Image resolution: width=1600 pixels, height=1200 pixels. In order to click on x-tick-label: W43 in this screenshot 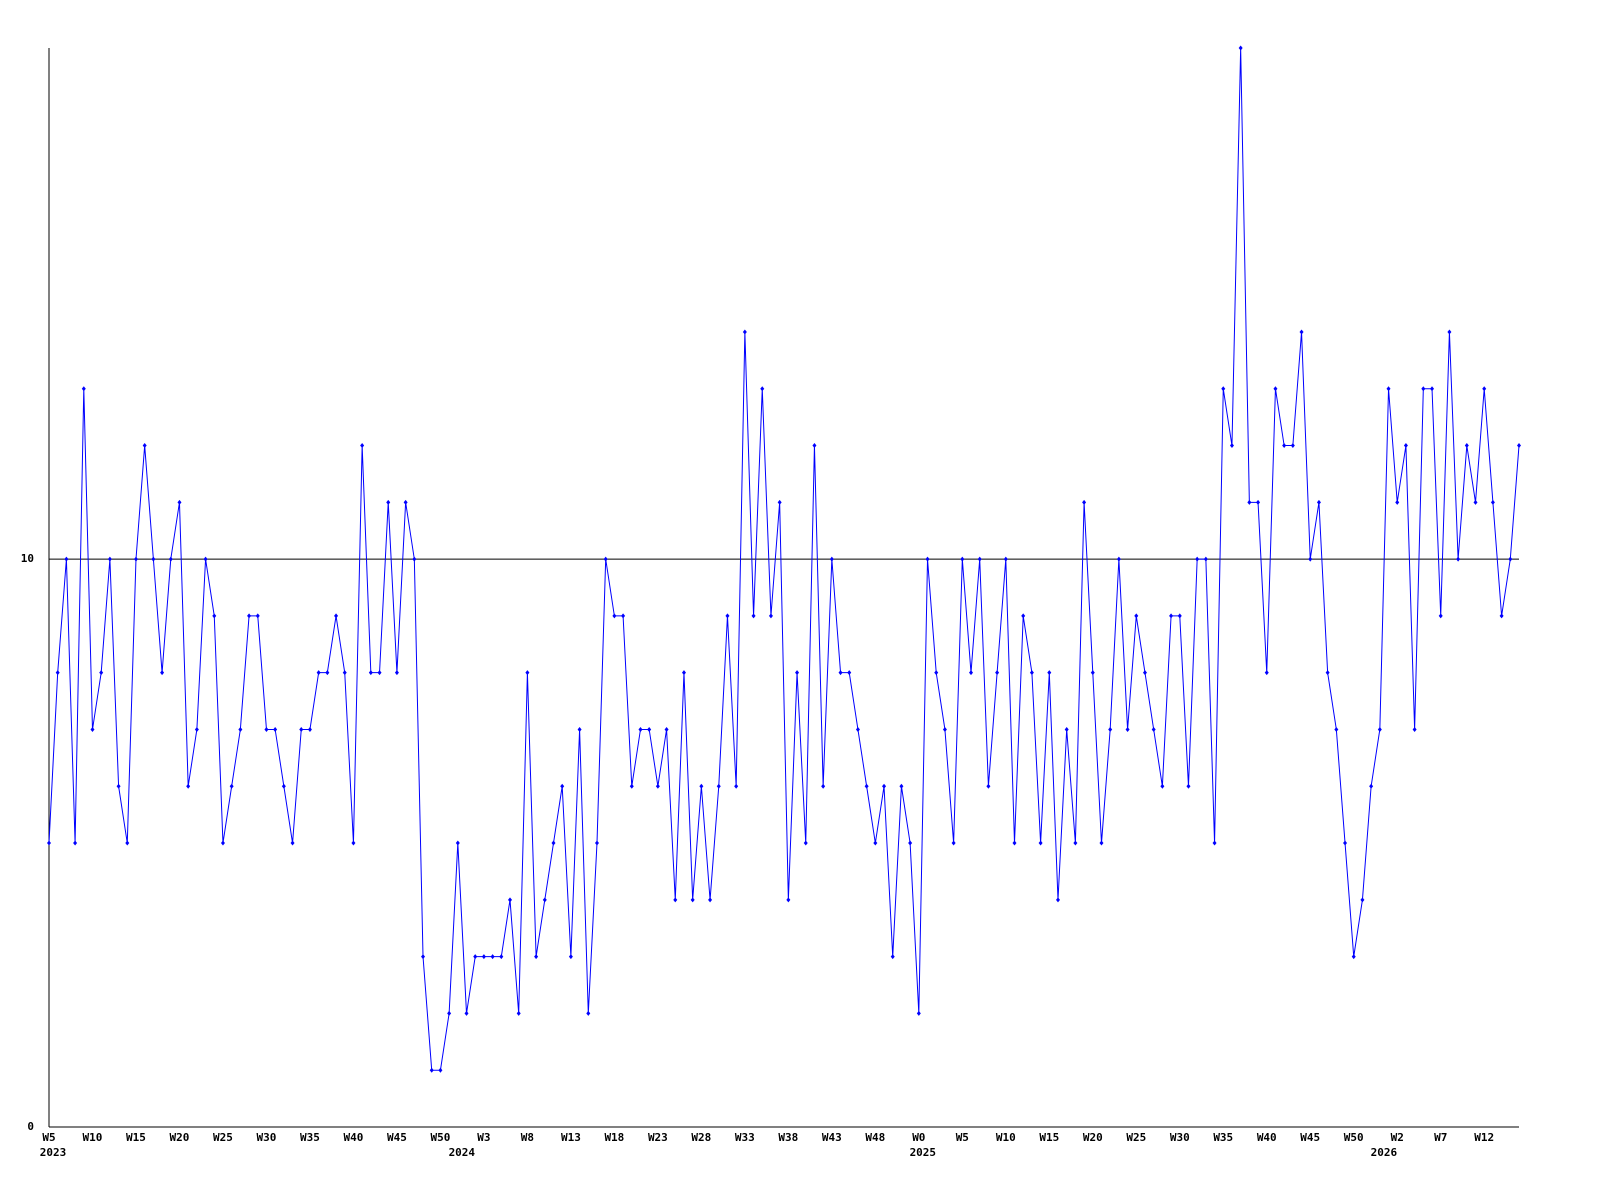, I will do `click(832, 1137)`.